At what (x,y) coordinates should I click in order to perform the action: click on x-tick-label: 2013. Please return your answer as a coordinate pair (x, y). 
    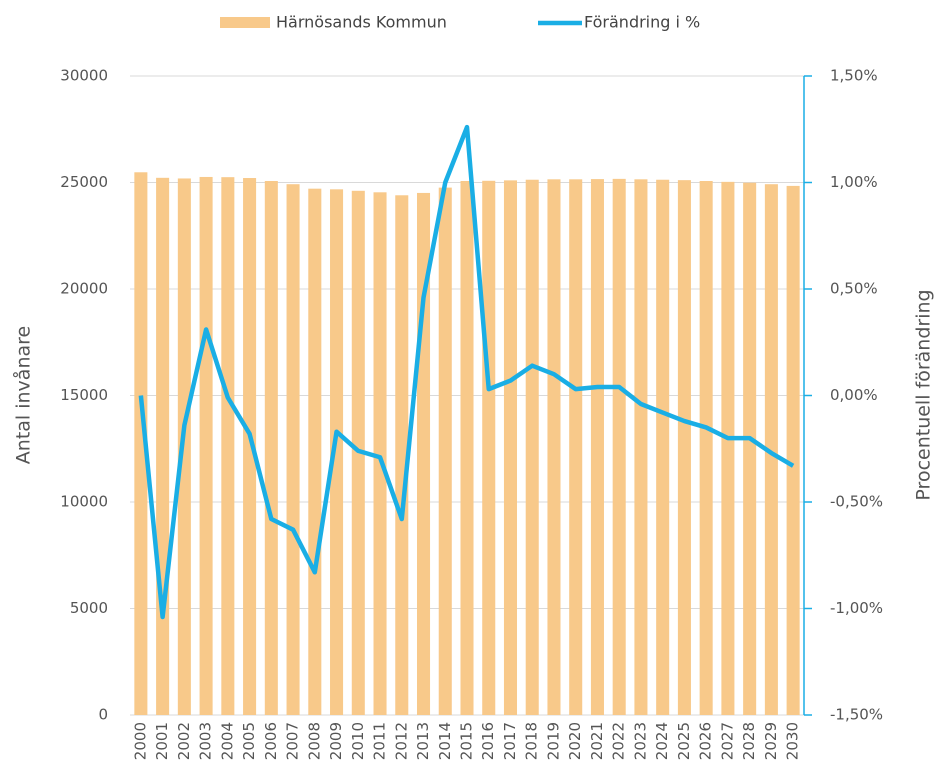
    Looking at the image, I should click on (423, 741).